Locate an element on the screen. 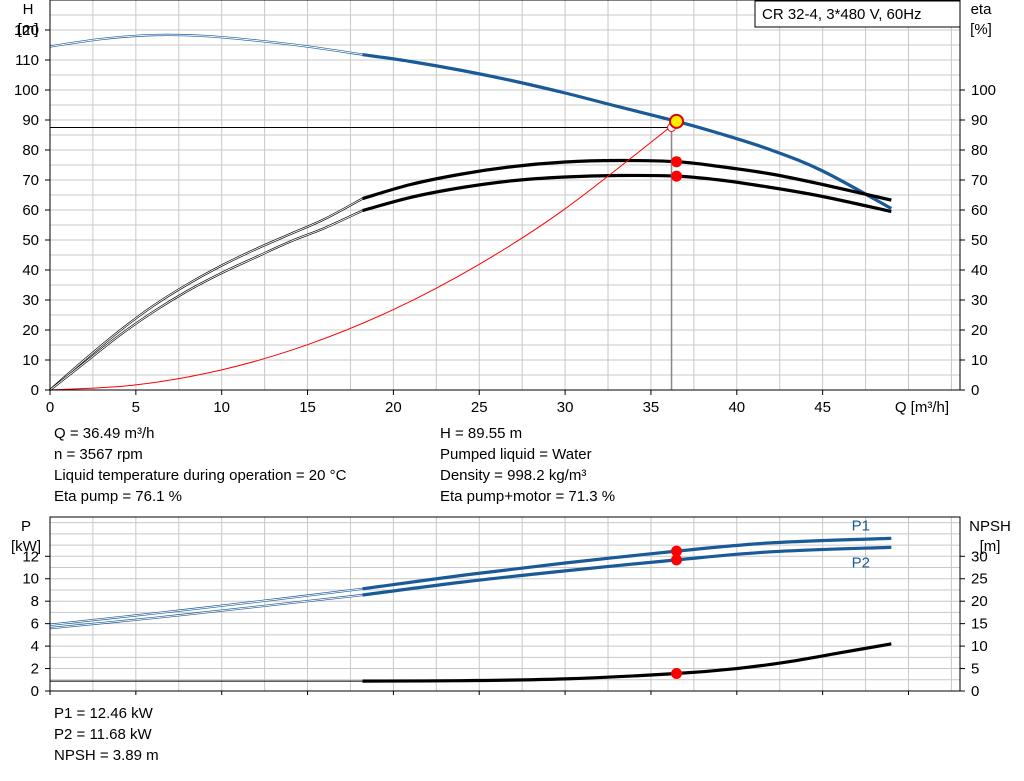 This screenshot has width=1024, height=781. x-tick-label: 5 is located at coordinates (136, 407).